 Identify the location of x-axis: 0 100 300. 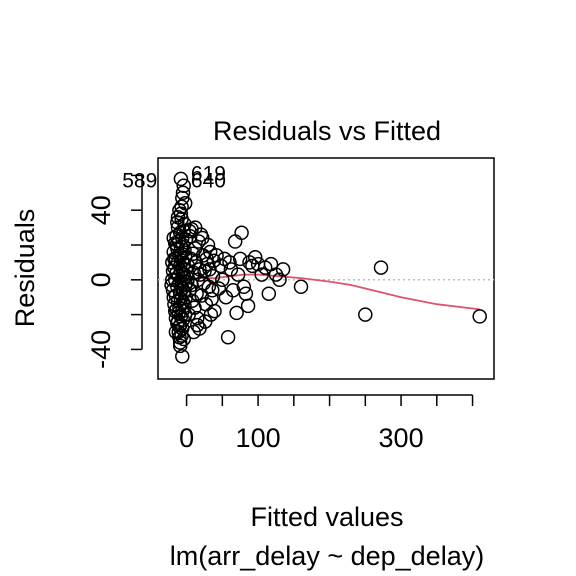
(326, 423).